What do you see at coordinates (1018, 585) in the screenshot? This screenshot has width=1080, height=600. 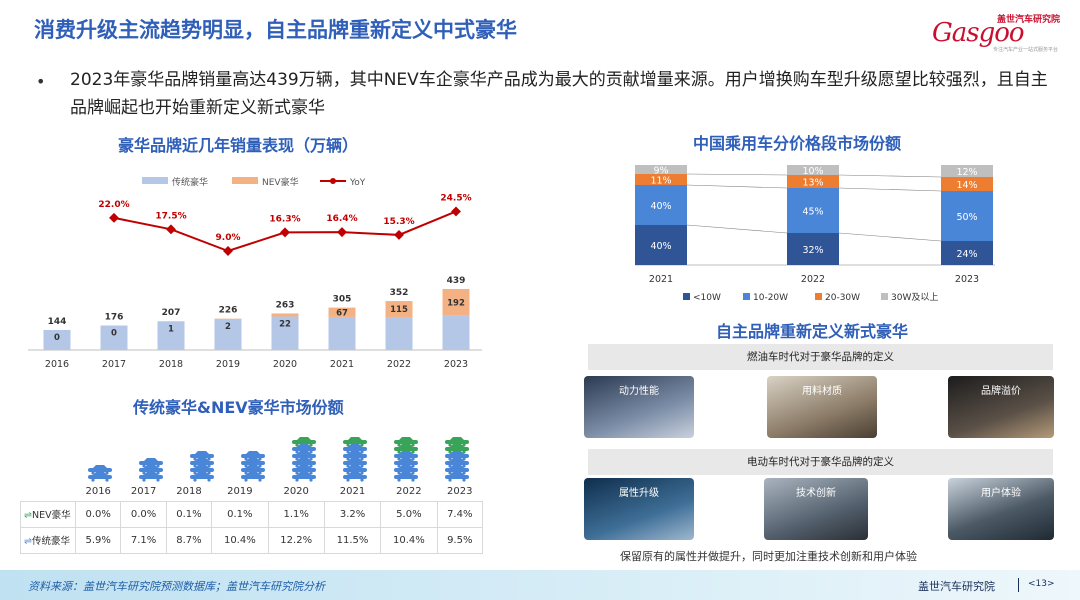 I see `footer-divider` at bounding box center [1018, 585].